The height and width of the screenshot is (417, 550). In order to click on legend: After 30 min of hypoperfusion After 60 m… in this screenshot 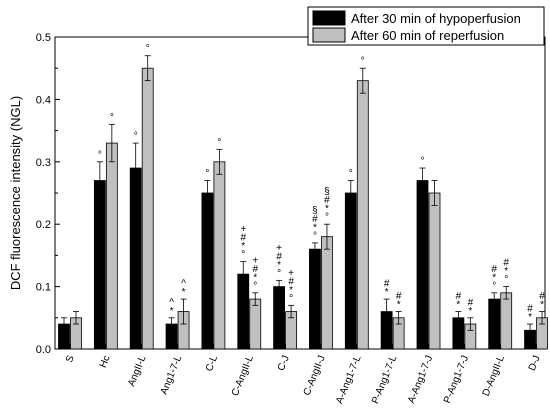, I will do `click(426, 26)`.